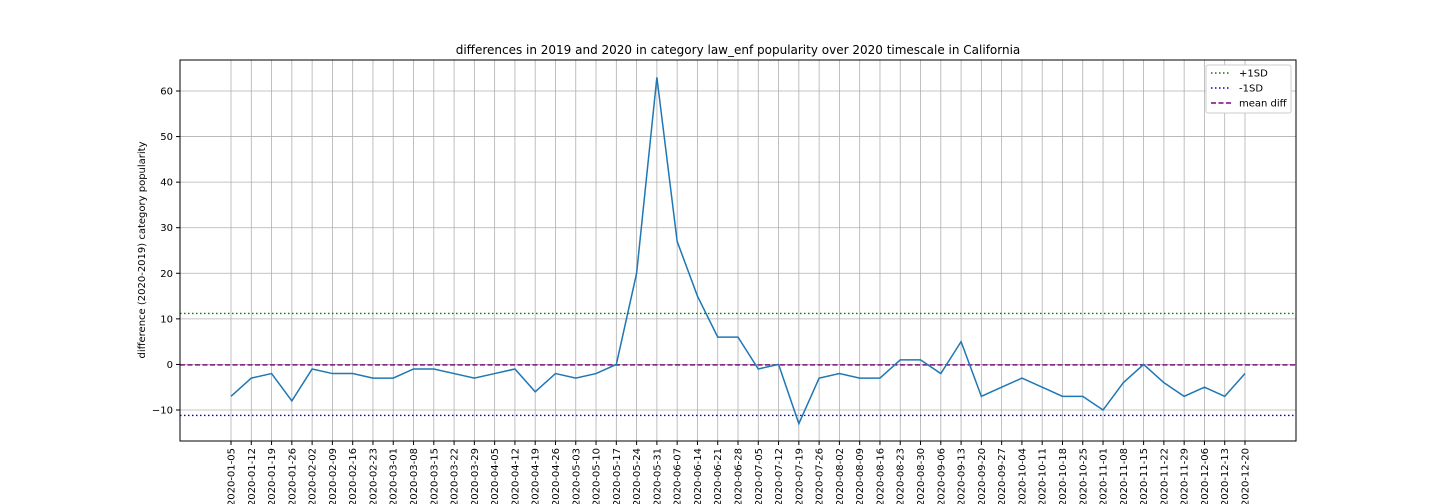 The height and width of the screenshot is (504, 1440). Describe the element at coordinates (1083, 476) in the screenshot. I see `x-tick-label: 2020-10-25` at that location.